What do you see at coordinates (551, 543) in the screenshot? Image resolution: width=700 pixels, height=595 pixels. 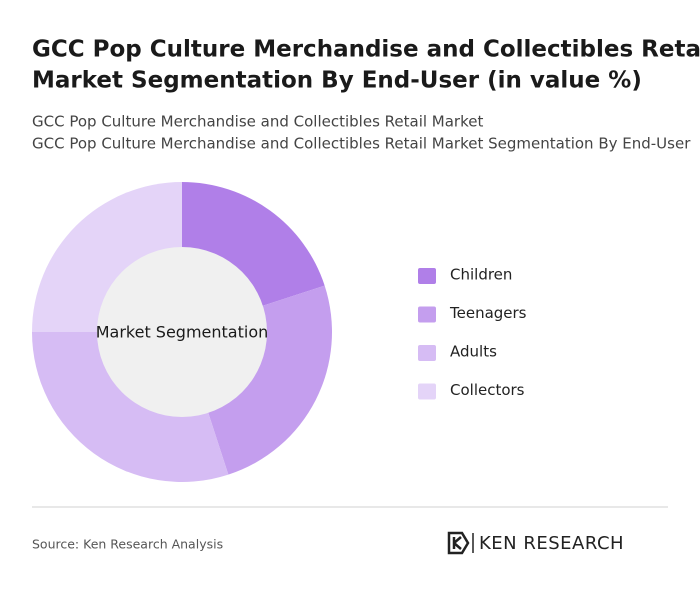 I see `logo-text: KEN RESEARCH` at bounding box center [551, 543].